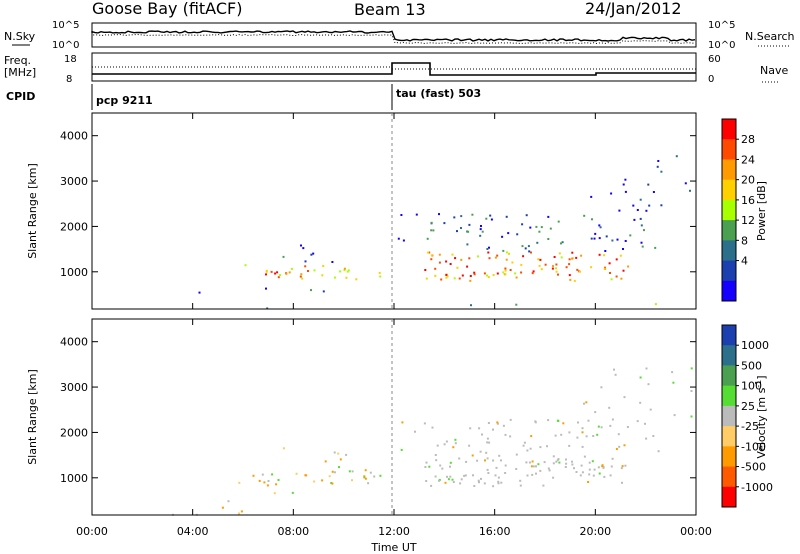 Image resolution: width=800 pixels, height=554 pixels. I want to click on colorbar-tick-label: 500, so click(751, 365).